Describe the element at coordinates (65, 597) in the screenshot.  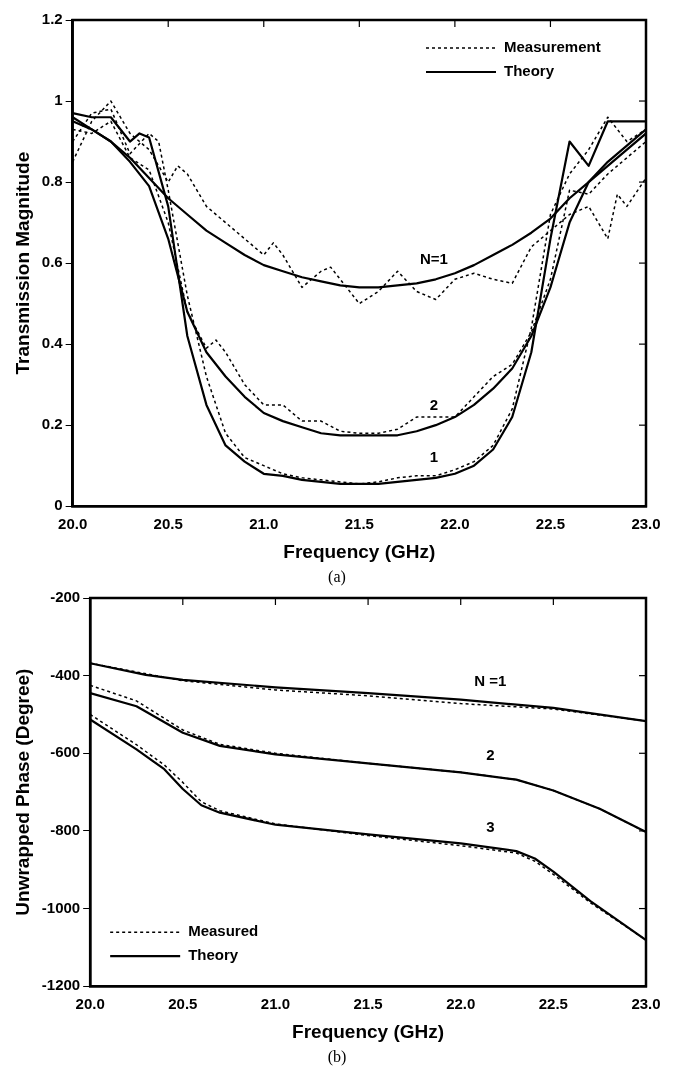
I see `y-tick-label: -200` at that location.